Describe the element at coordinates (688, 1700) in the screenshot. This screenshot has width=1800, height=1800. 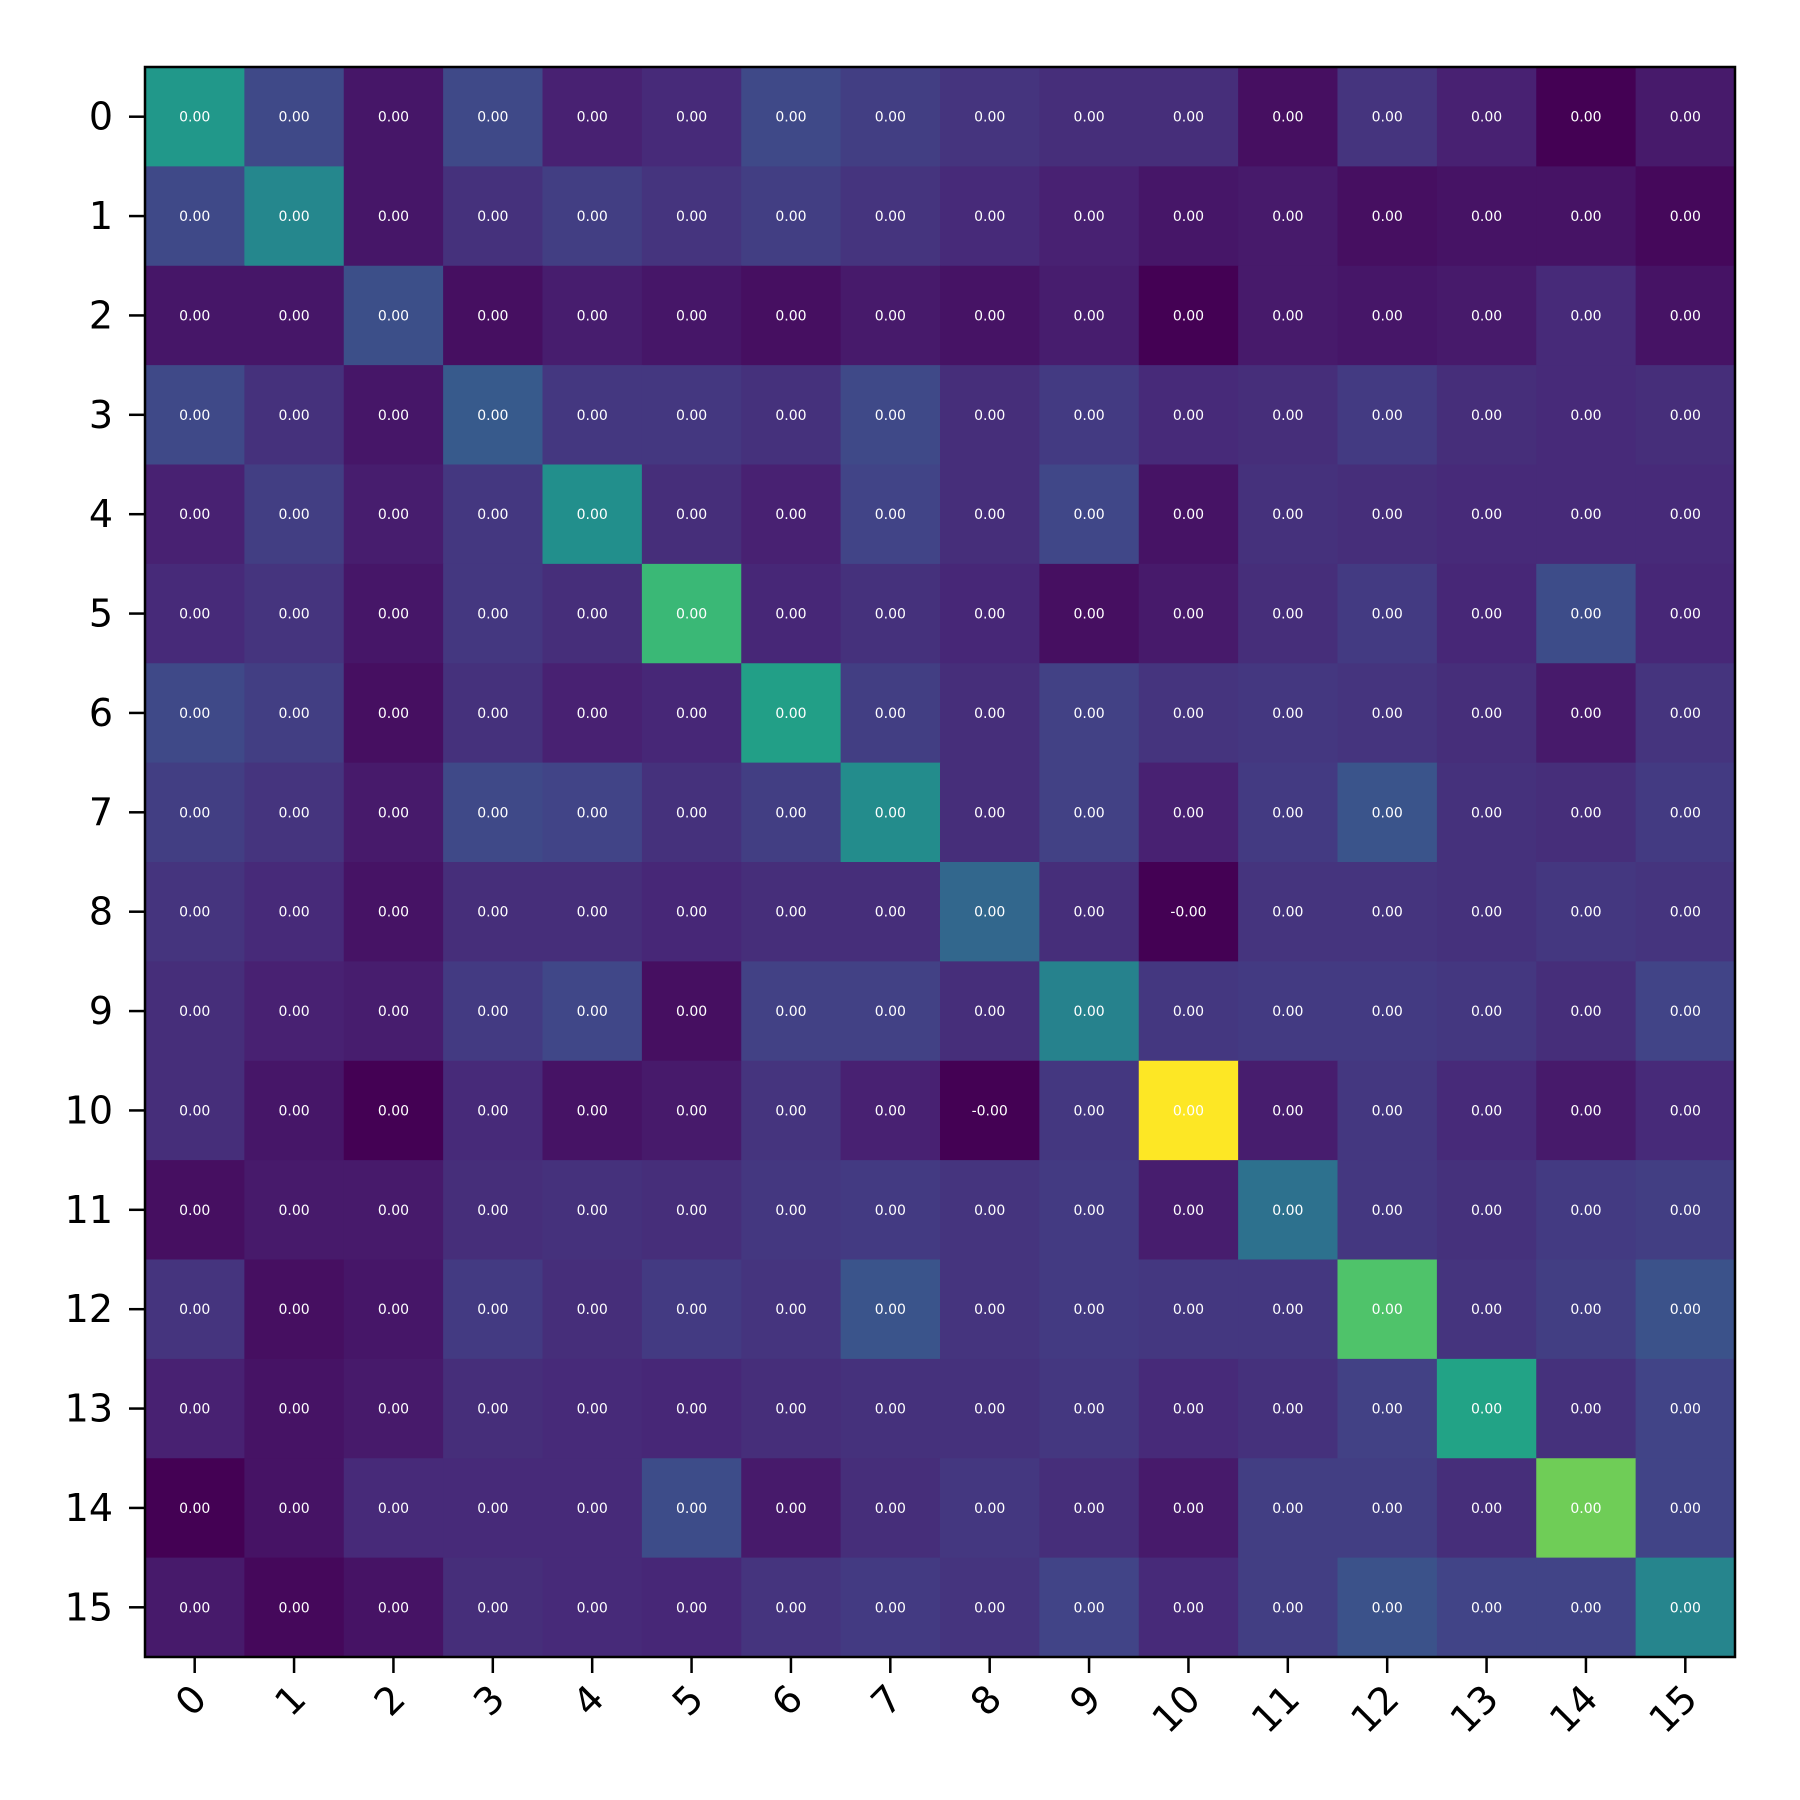
I see `x-tick-label: 5` at that location.